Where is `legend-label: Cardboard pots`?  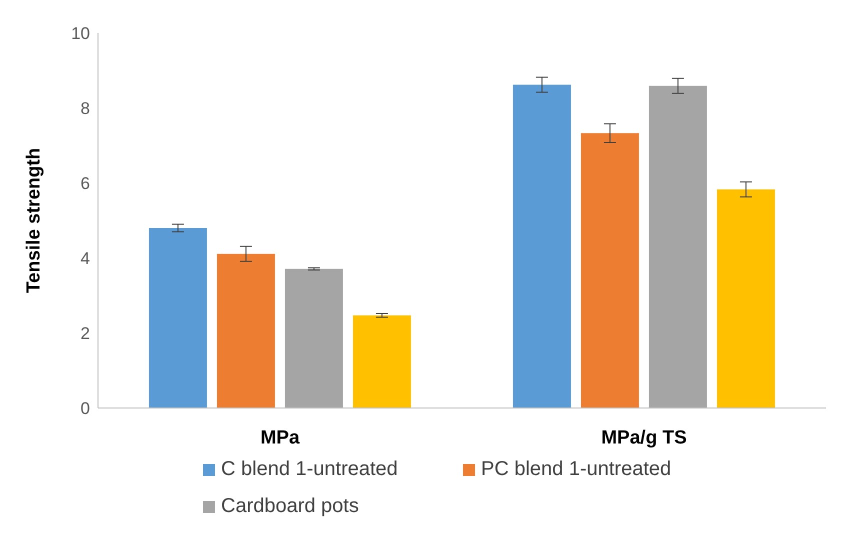
legend-label: Cardboard pots is located at coordinates (290, 506).